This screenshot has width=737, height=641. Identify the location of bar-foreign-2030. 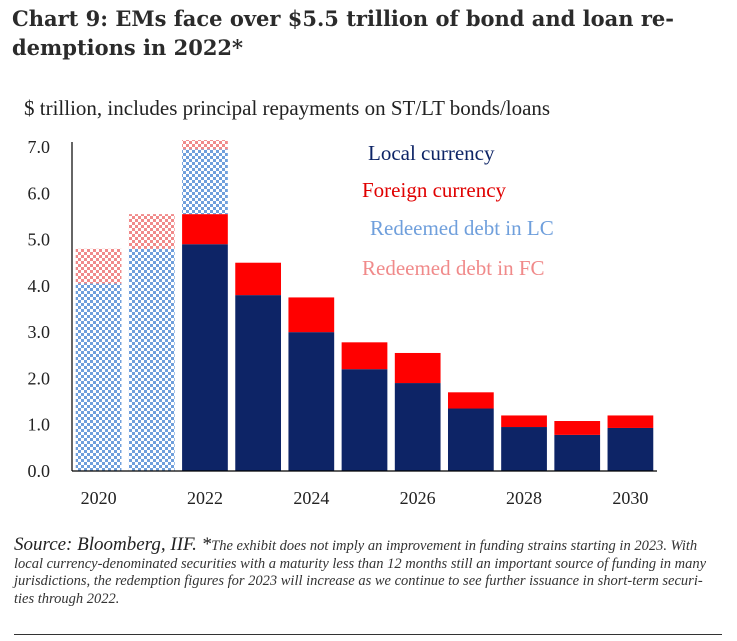
(630, 421).